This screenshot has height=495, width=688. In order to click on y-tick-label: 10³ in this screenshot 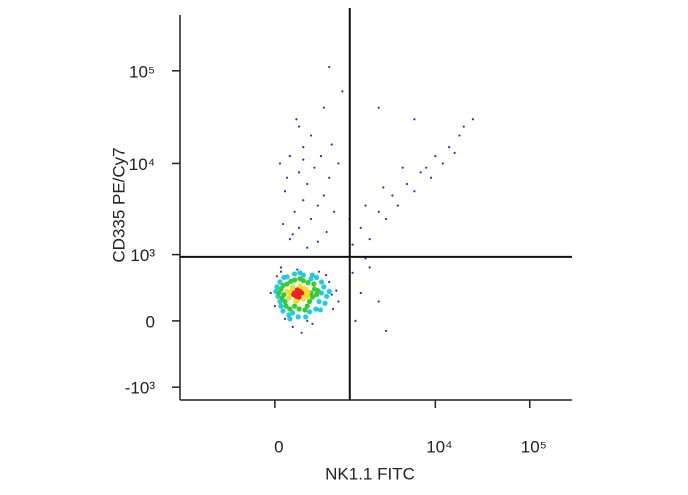, I will do `click(142, 255)`.